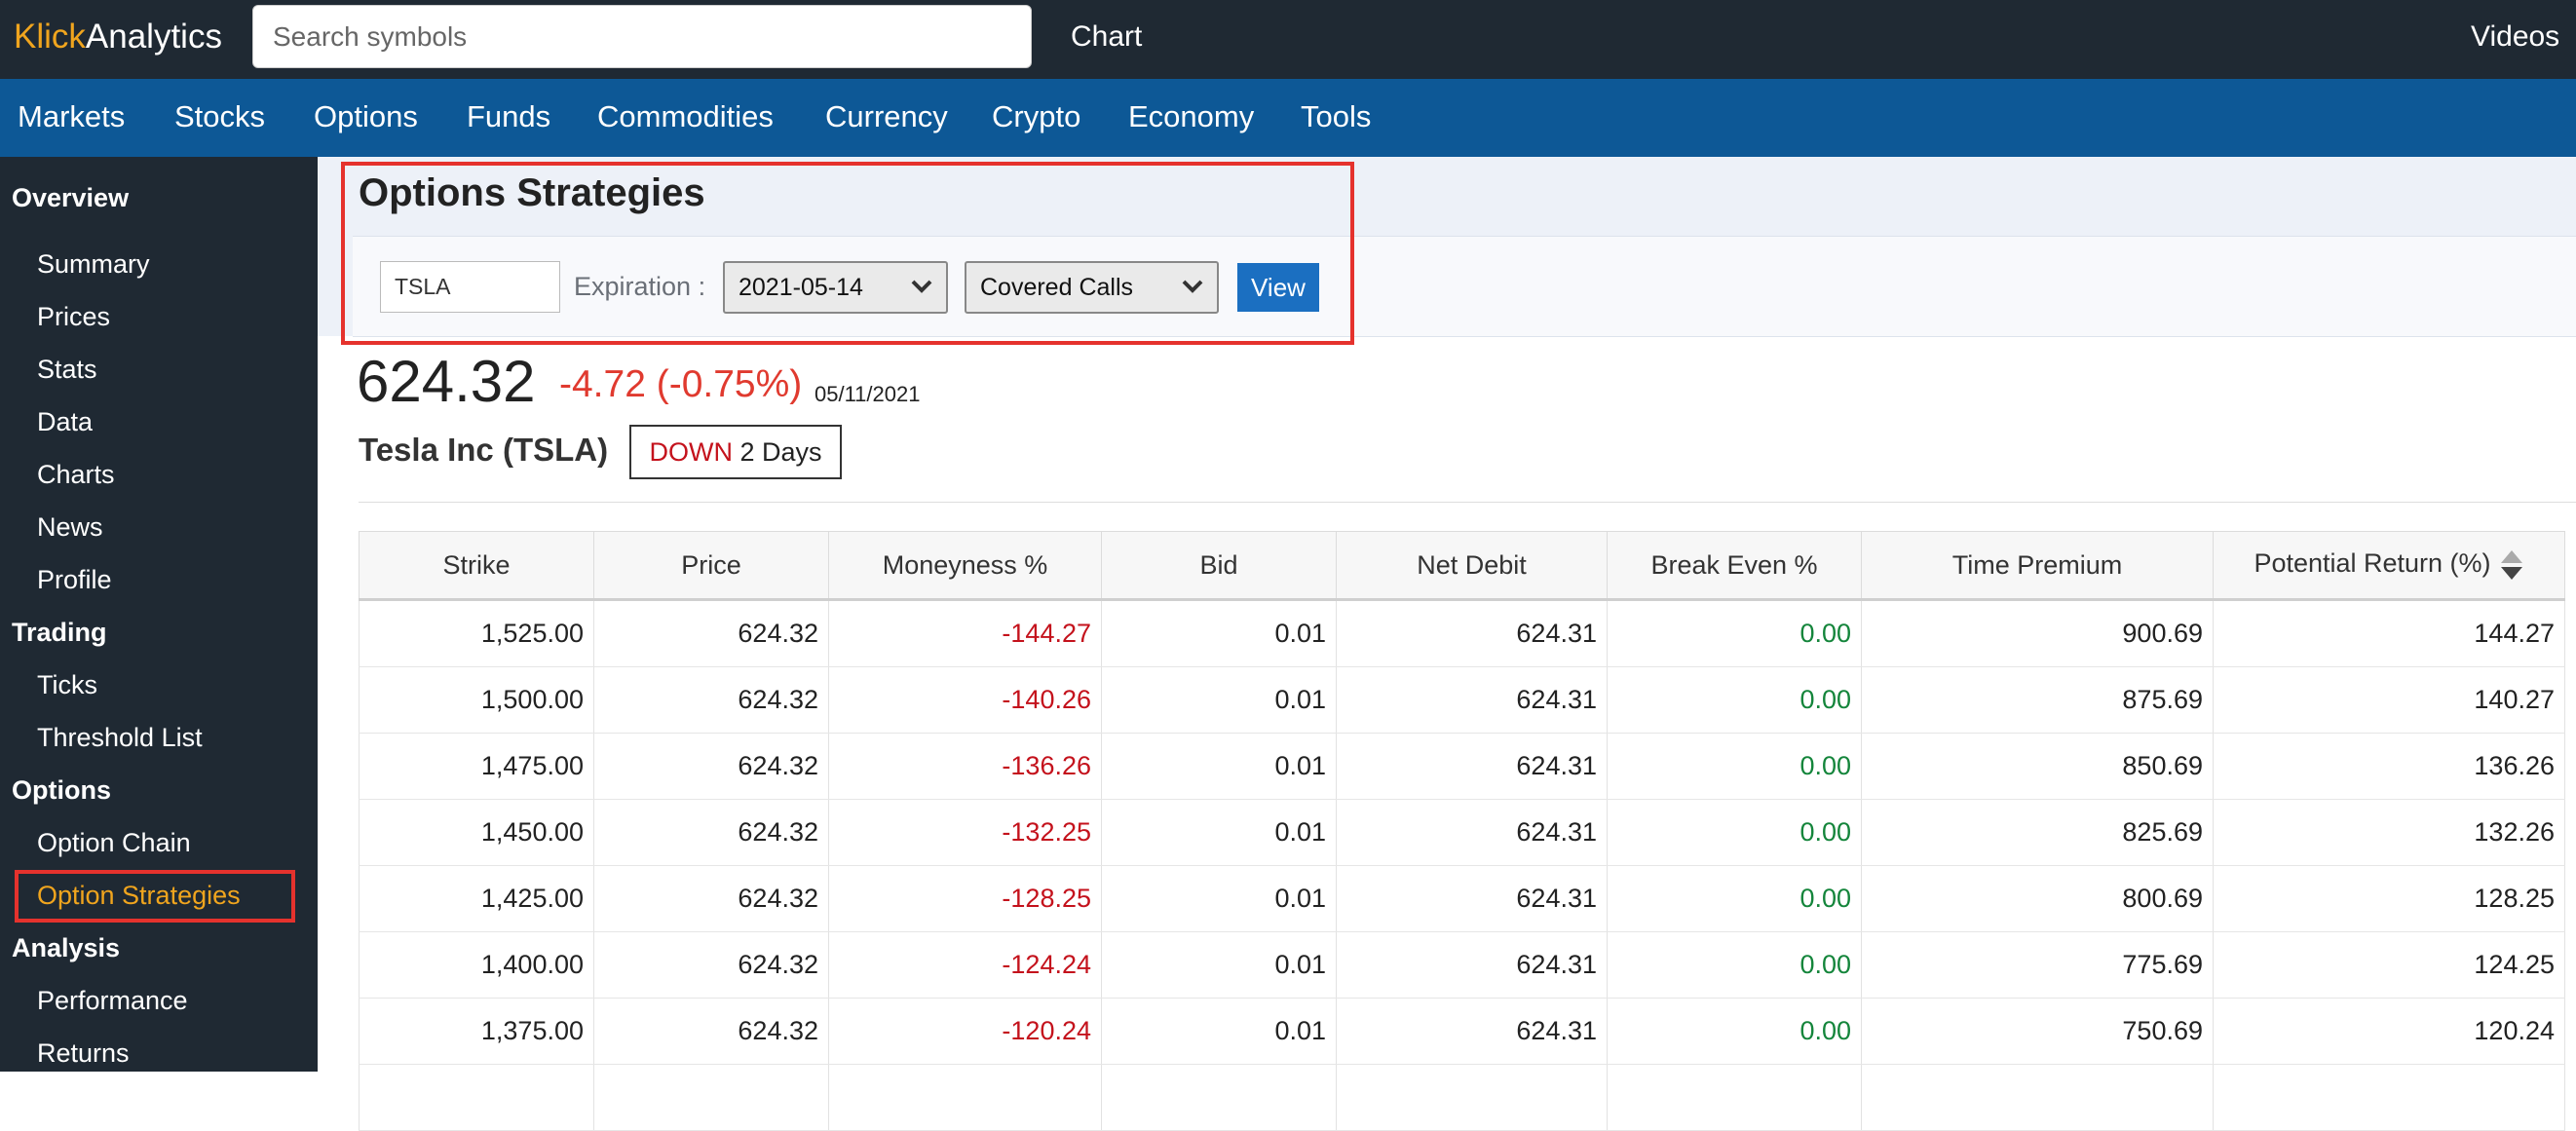 This screenshot has height=1131, width=2576. Describe the element at coordinates (76, 474) in the screenshot. I see `sidebar-item-charts: Charts` at that location.